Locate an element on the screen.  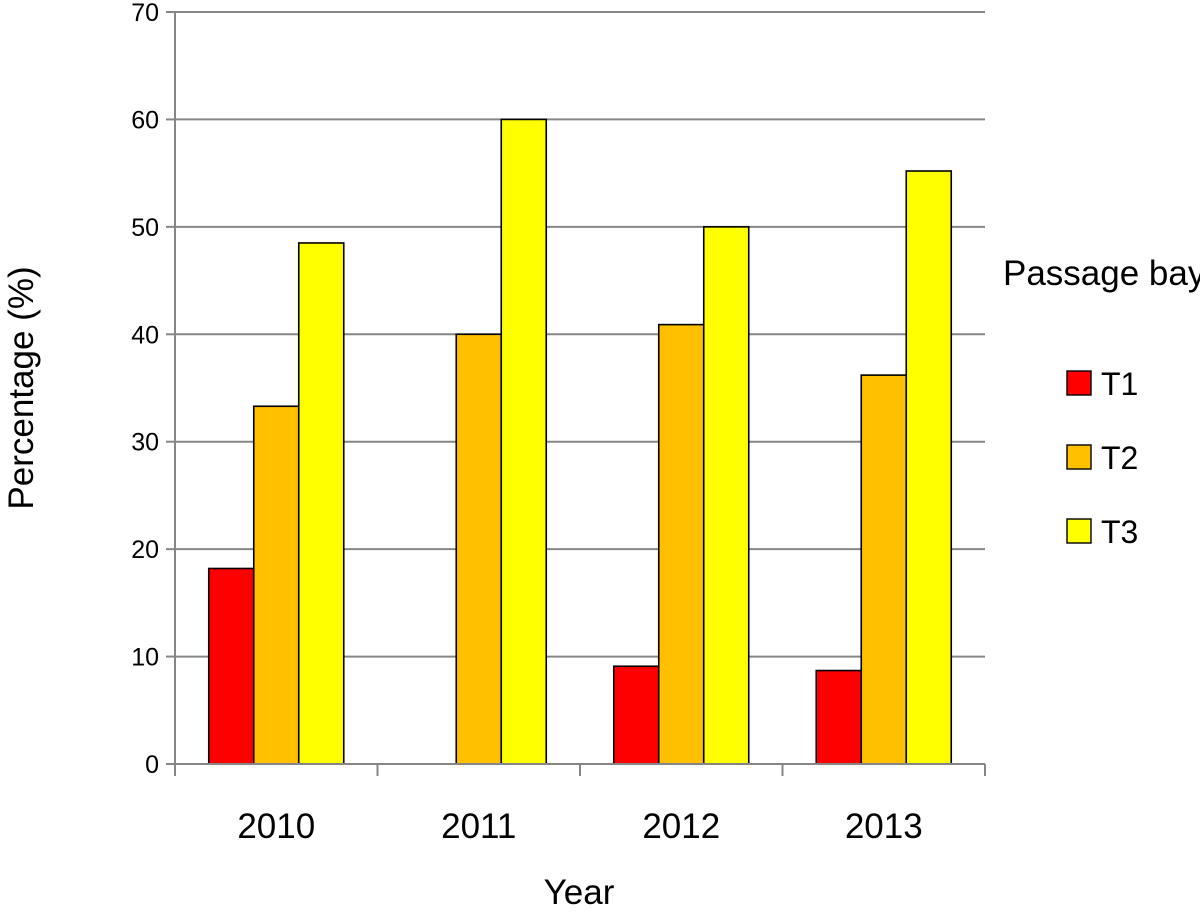
bar-t3-2010 is located at coordinates (321, 503).